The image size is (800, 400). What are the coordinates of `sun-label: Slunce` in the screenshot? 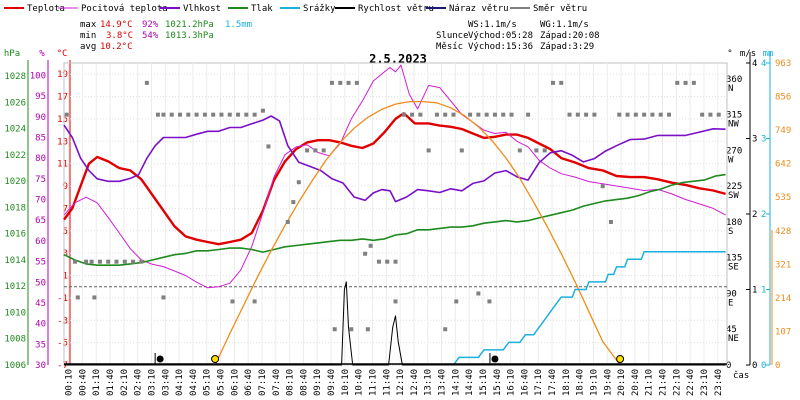 It's located at (452, 36).